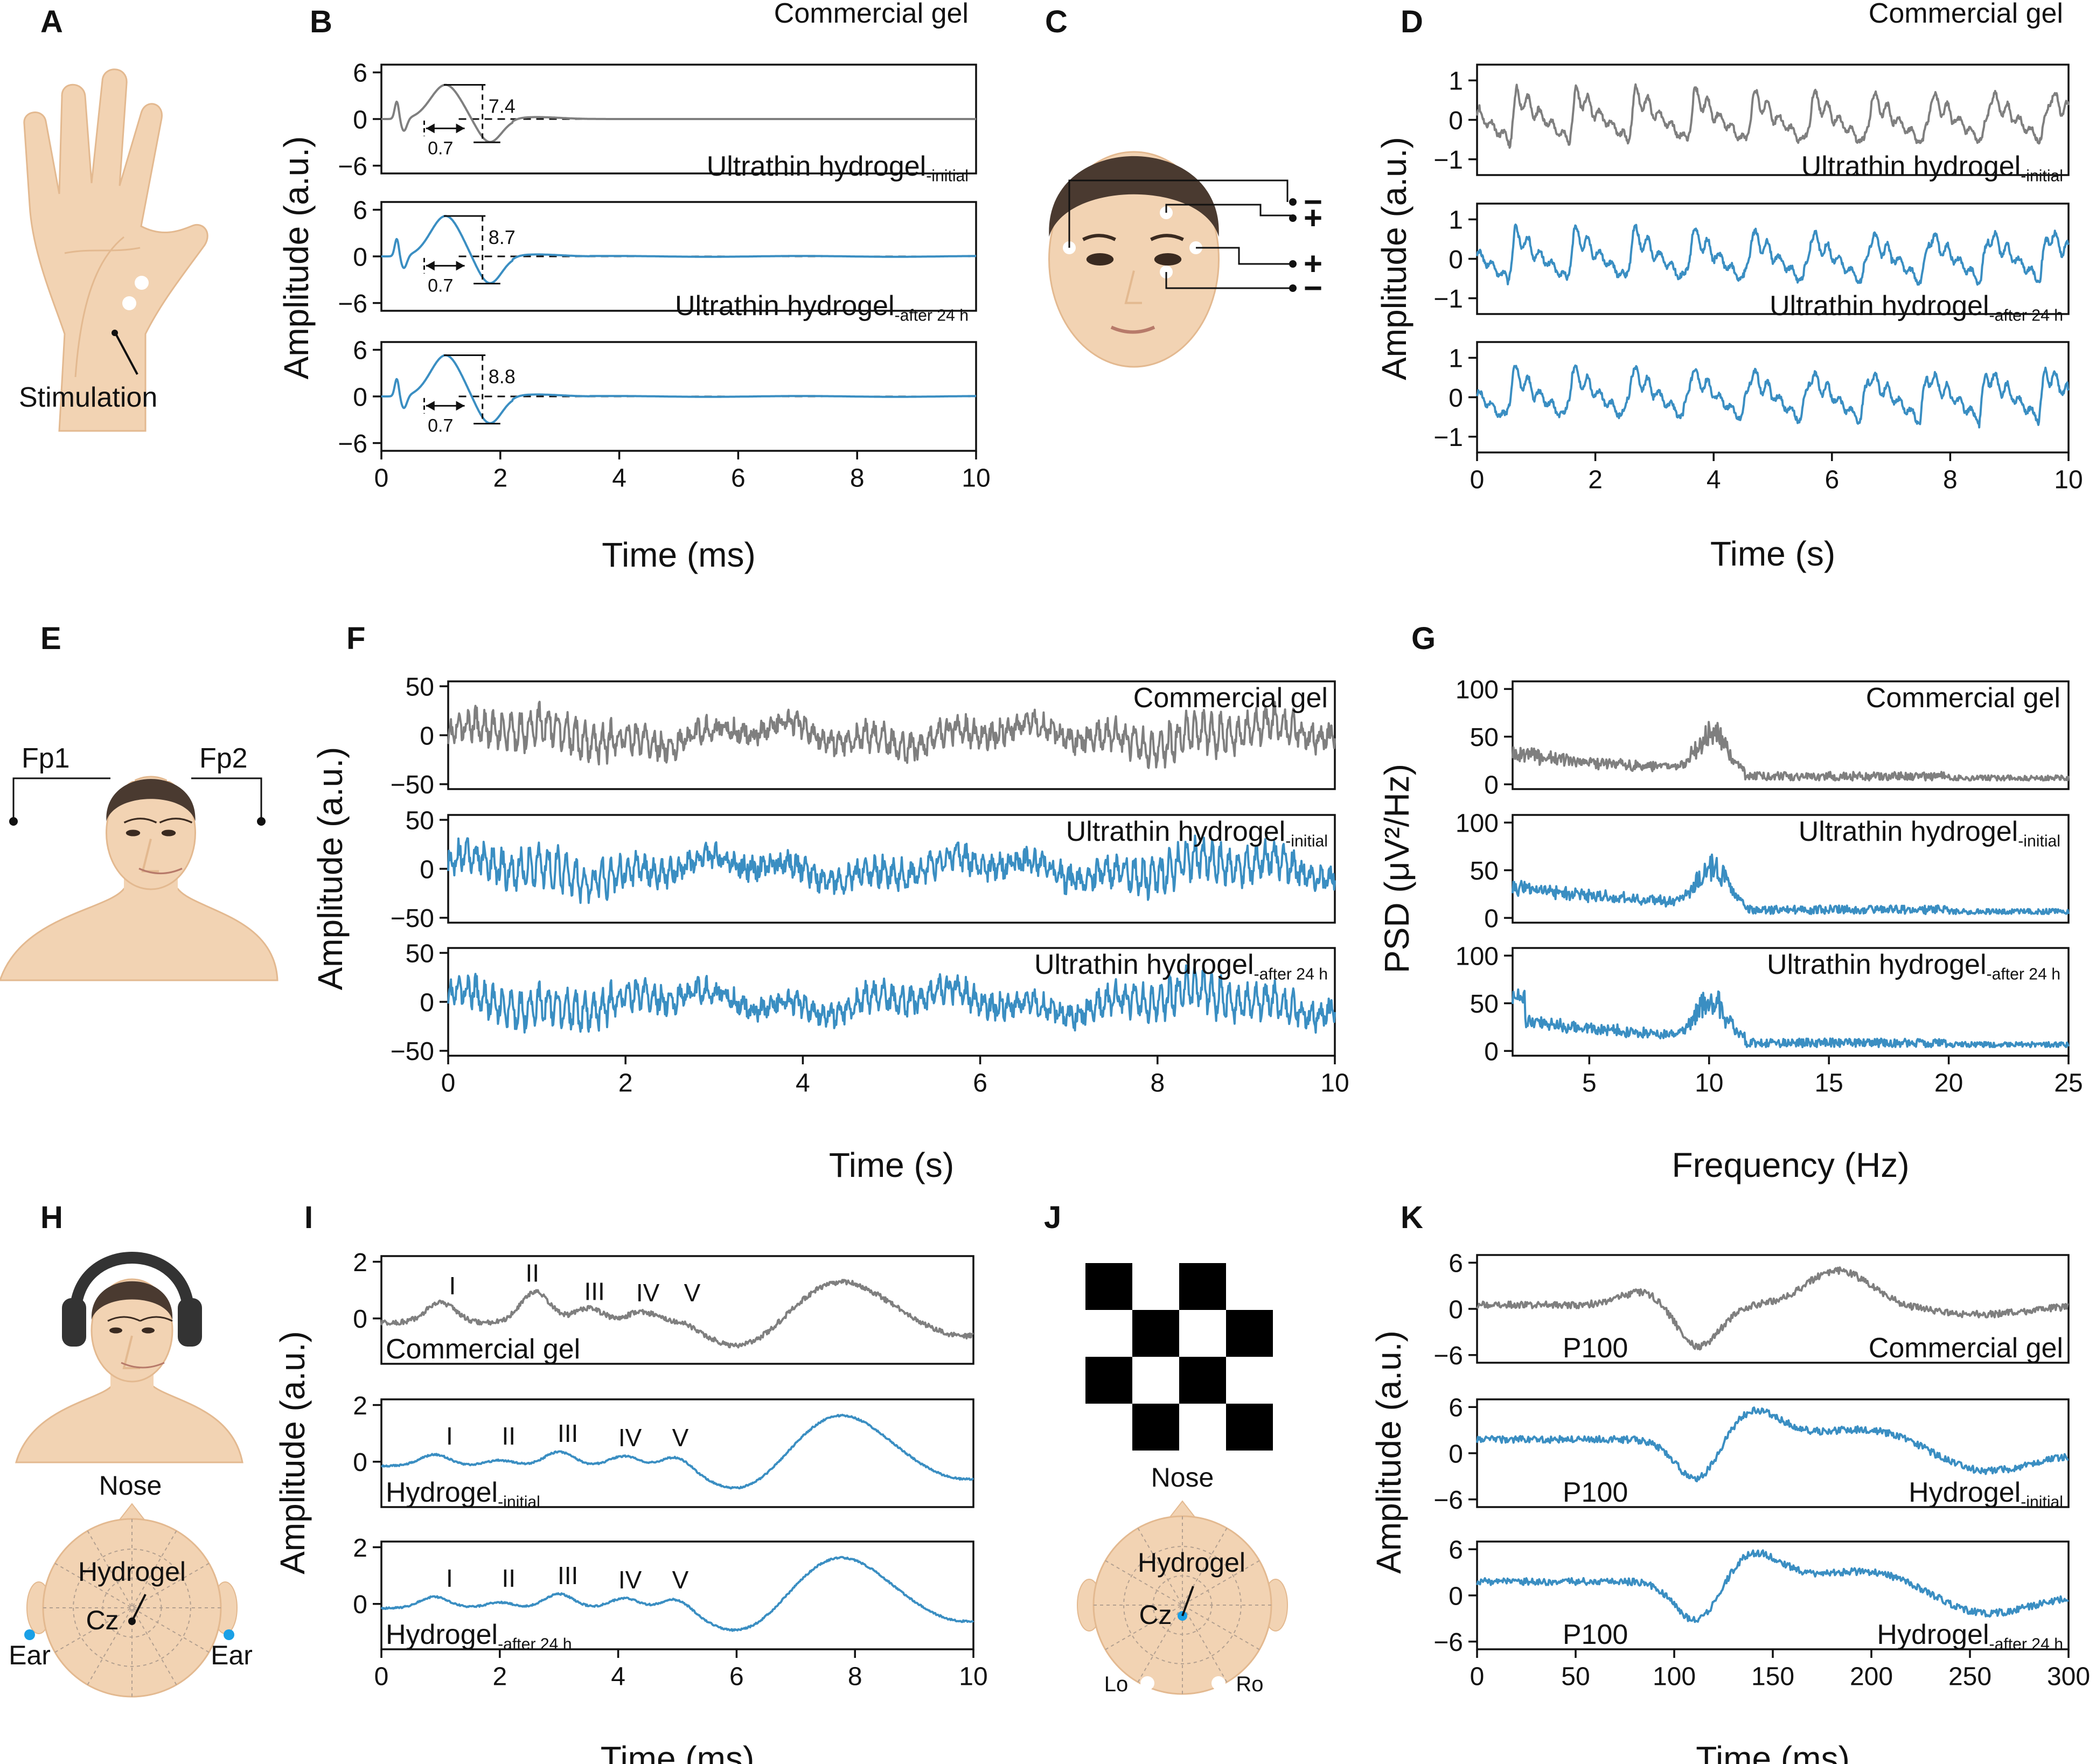 Image resolution: width=2096 pixels, height=1764 pixels. I want to click on x-tick-label: 6, so click(980, 1083).